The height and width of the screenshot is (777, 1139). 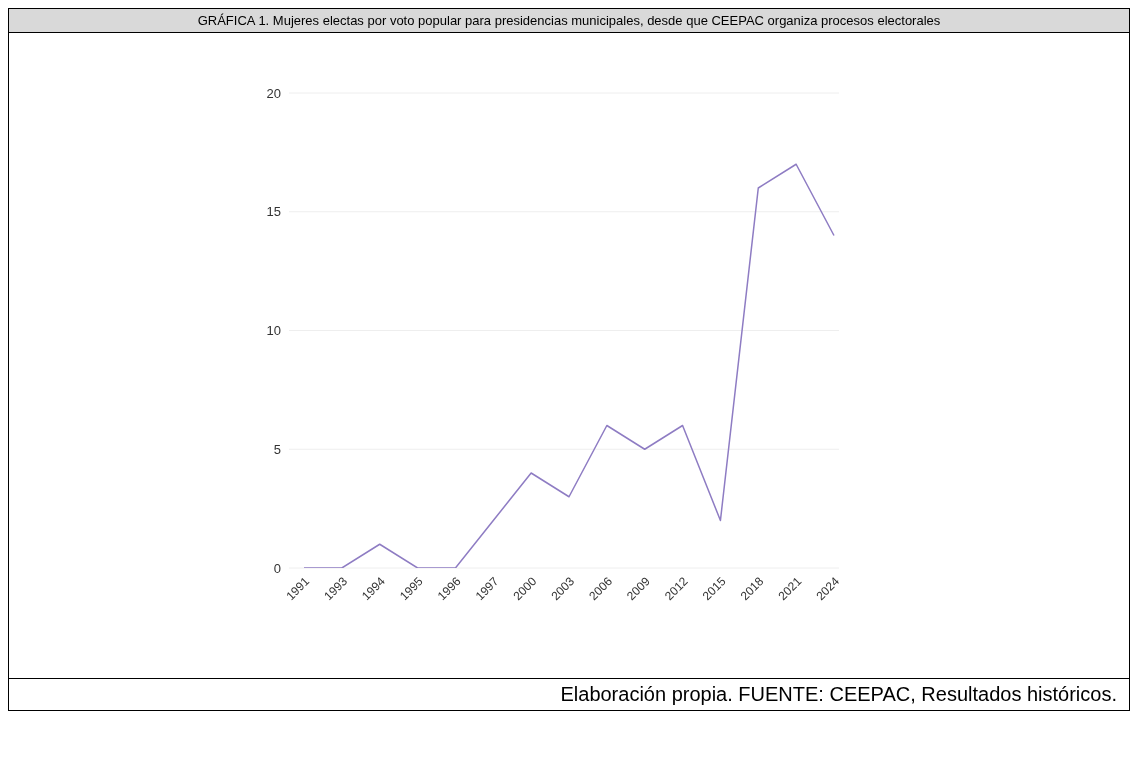 I want to click on text: Elaboración propia. FUENTE: CEEPAC, Resultados históricos., so click(x=838, y=694).